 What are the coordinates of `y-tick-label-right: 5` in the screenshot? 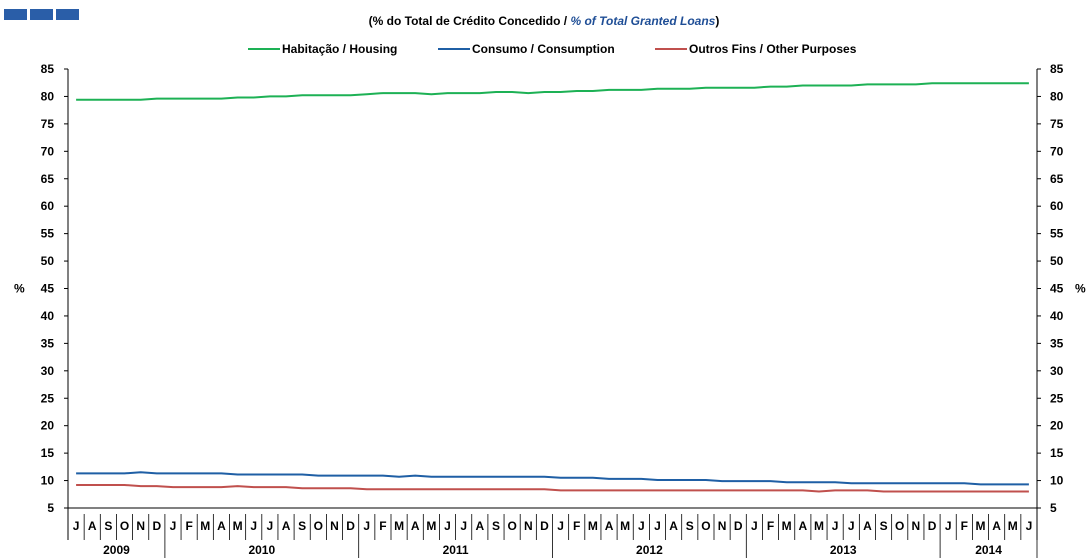 It's located at (1053, 508).